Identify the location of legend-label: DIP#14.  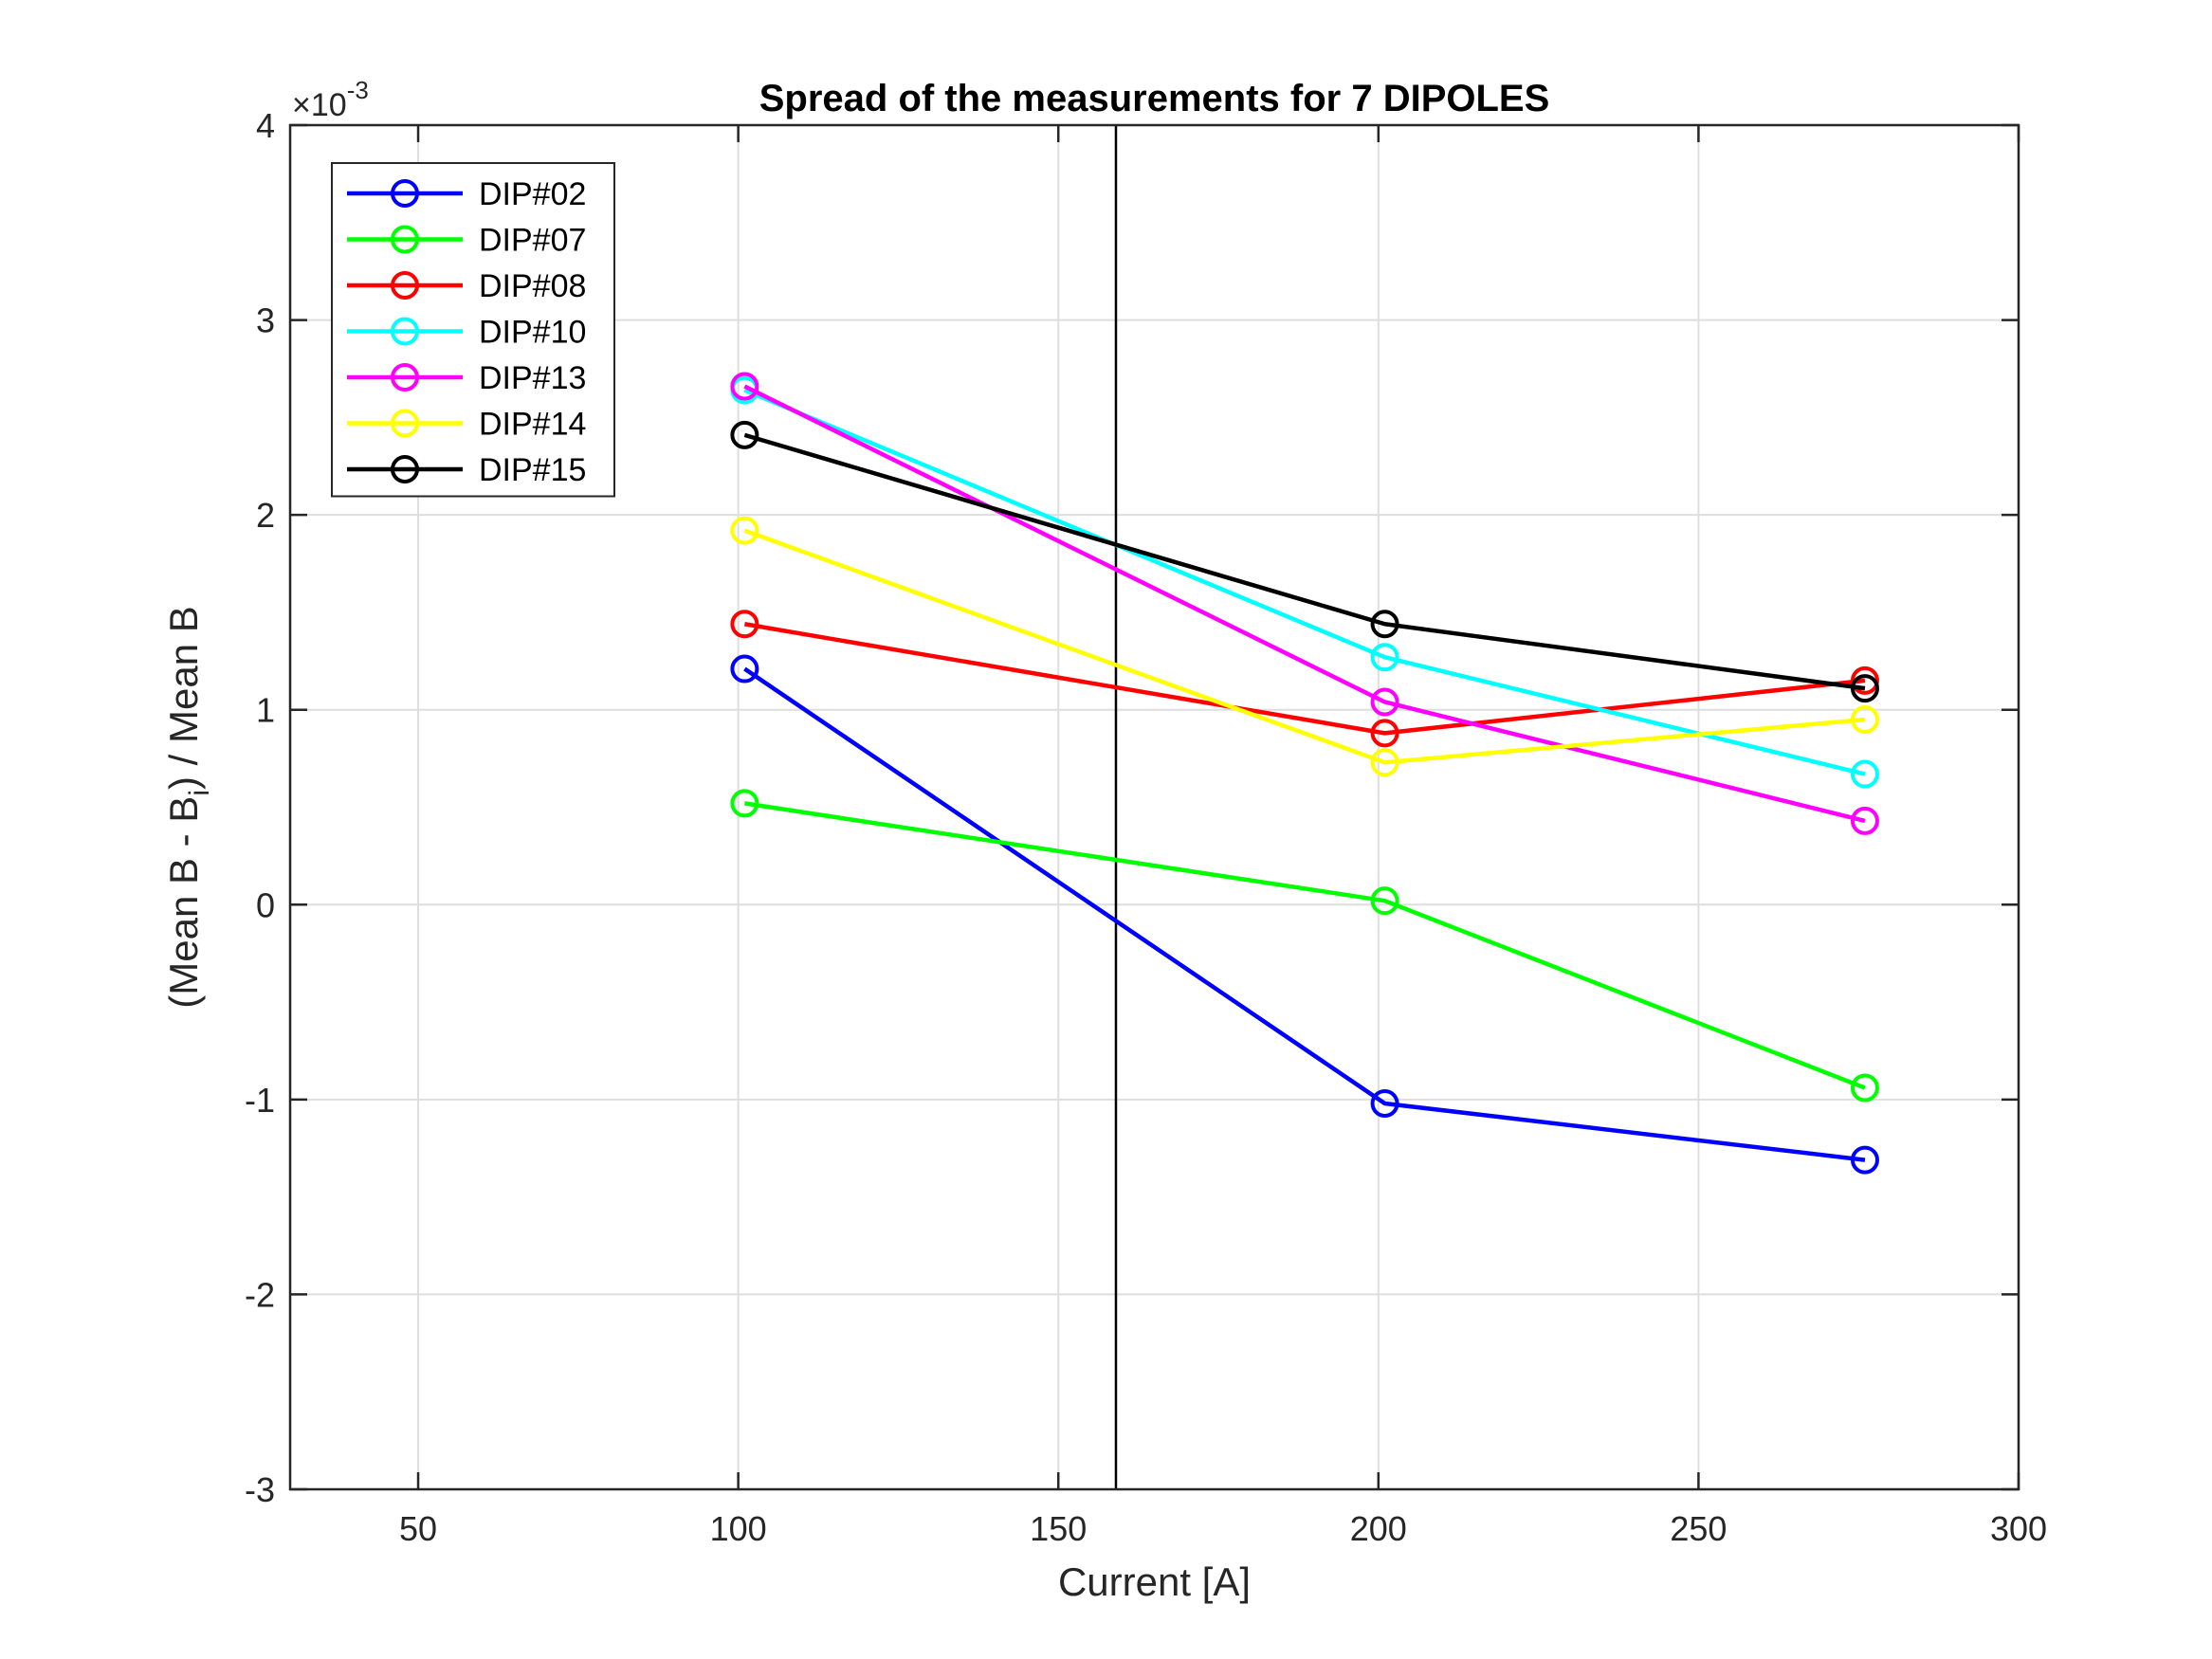
(532, 425).